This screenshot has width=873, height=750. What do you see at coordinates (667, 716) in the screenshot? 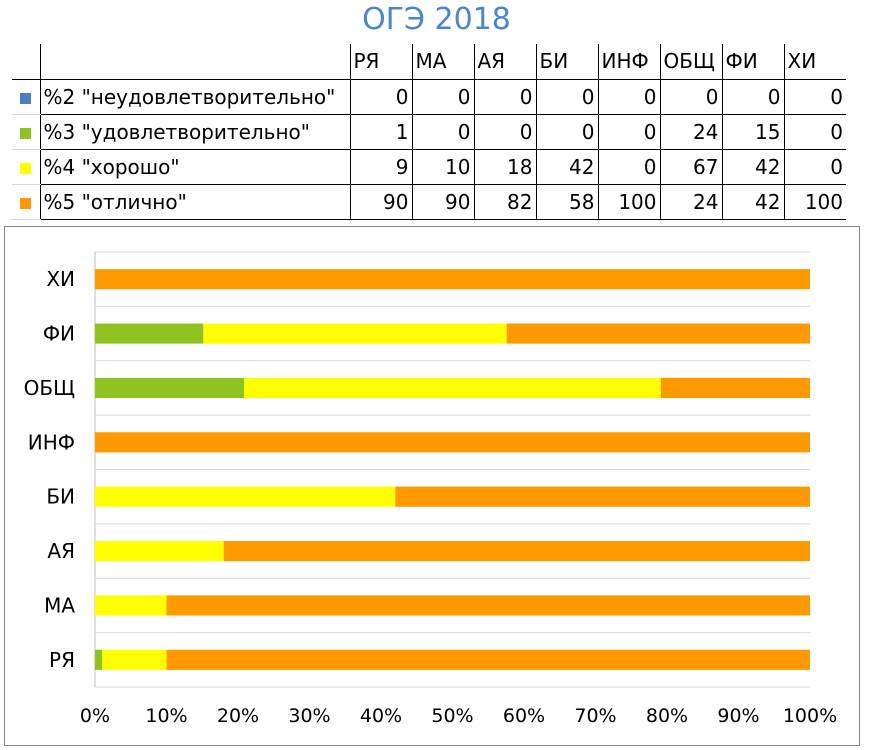
I see `x-tick-label: 80%` at bounding box center [667, 716].